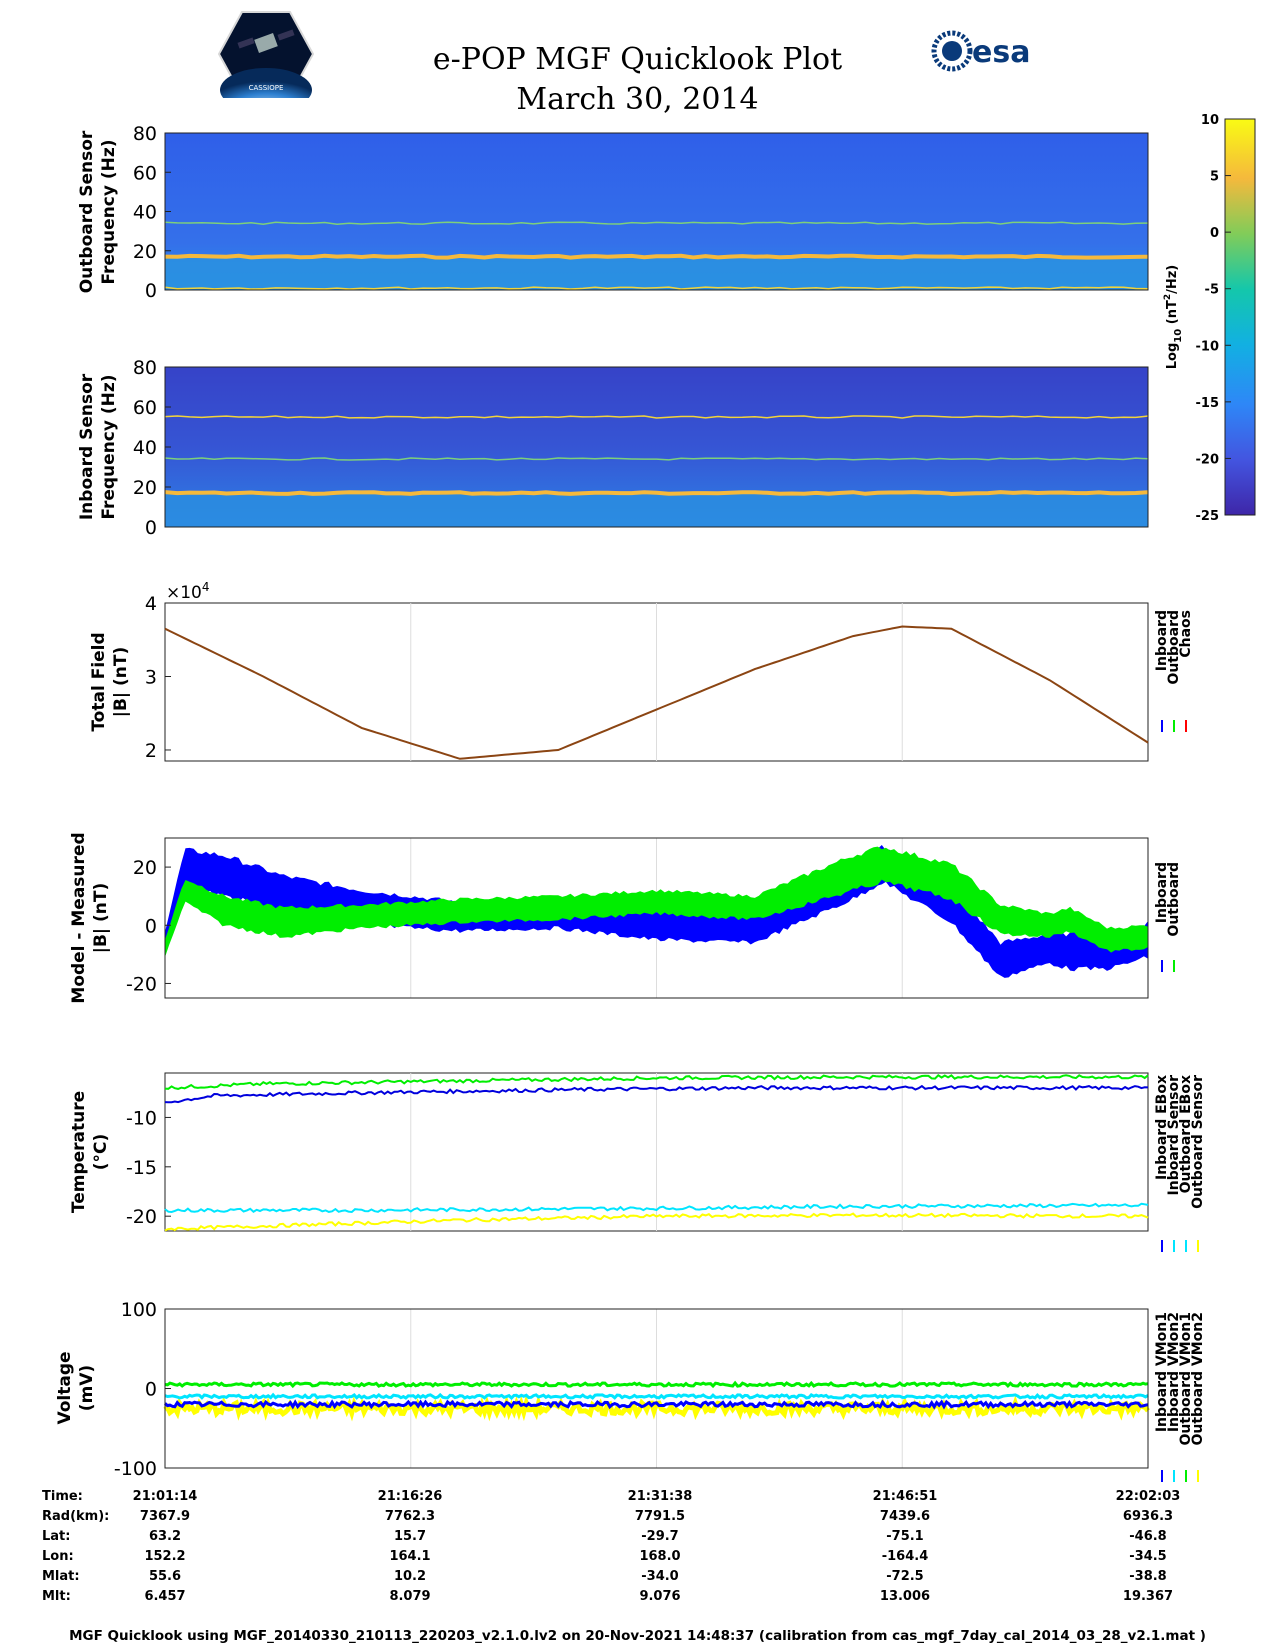 This screenshot has width=1275, height=1650. Describe the element at coordinates (135, 1469) in the screenshot. I see `voltage-ytick-label: -100` at that location.